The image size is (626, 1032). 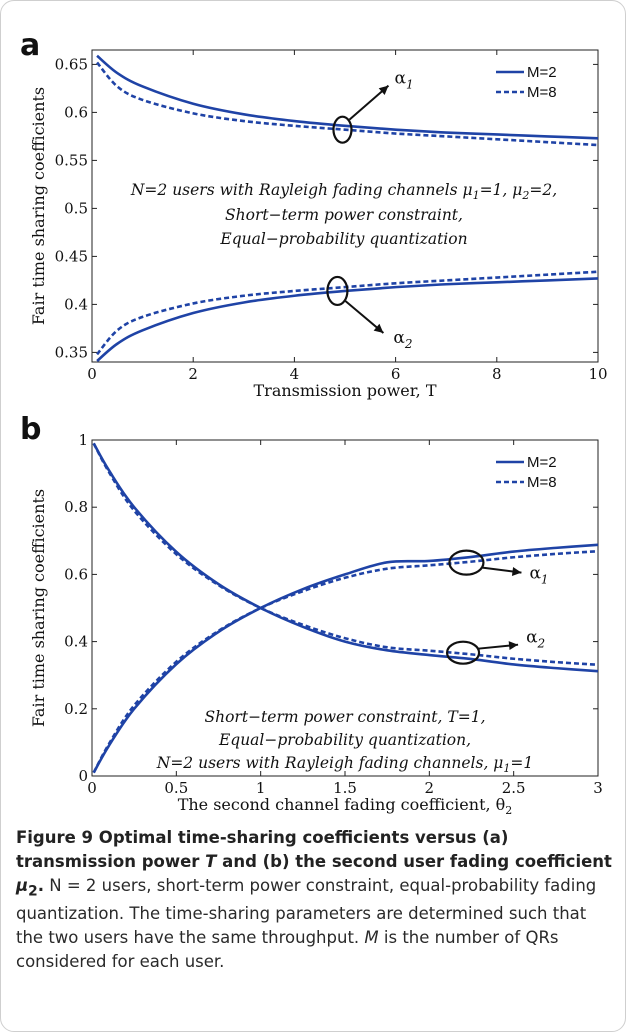 What do you see at coordinates (76, 642) in the screenshot?
I see `b-ytick-label: 0.4` at bounding box center [76, 642].